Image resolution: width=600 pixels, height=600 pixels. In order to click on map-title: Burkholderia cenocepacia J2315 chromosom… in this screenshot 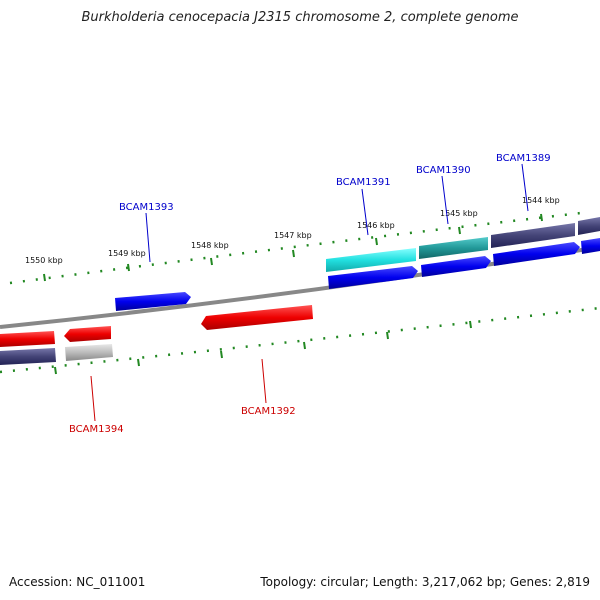, I will do `click(300, 17)`.